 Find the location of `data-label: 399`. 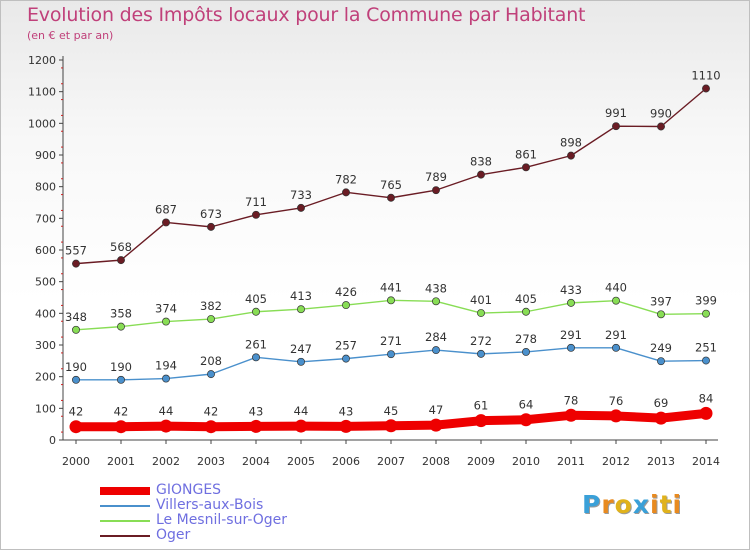

data-label: 399 is located at coordinates (706, 301).